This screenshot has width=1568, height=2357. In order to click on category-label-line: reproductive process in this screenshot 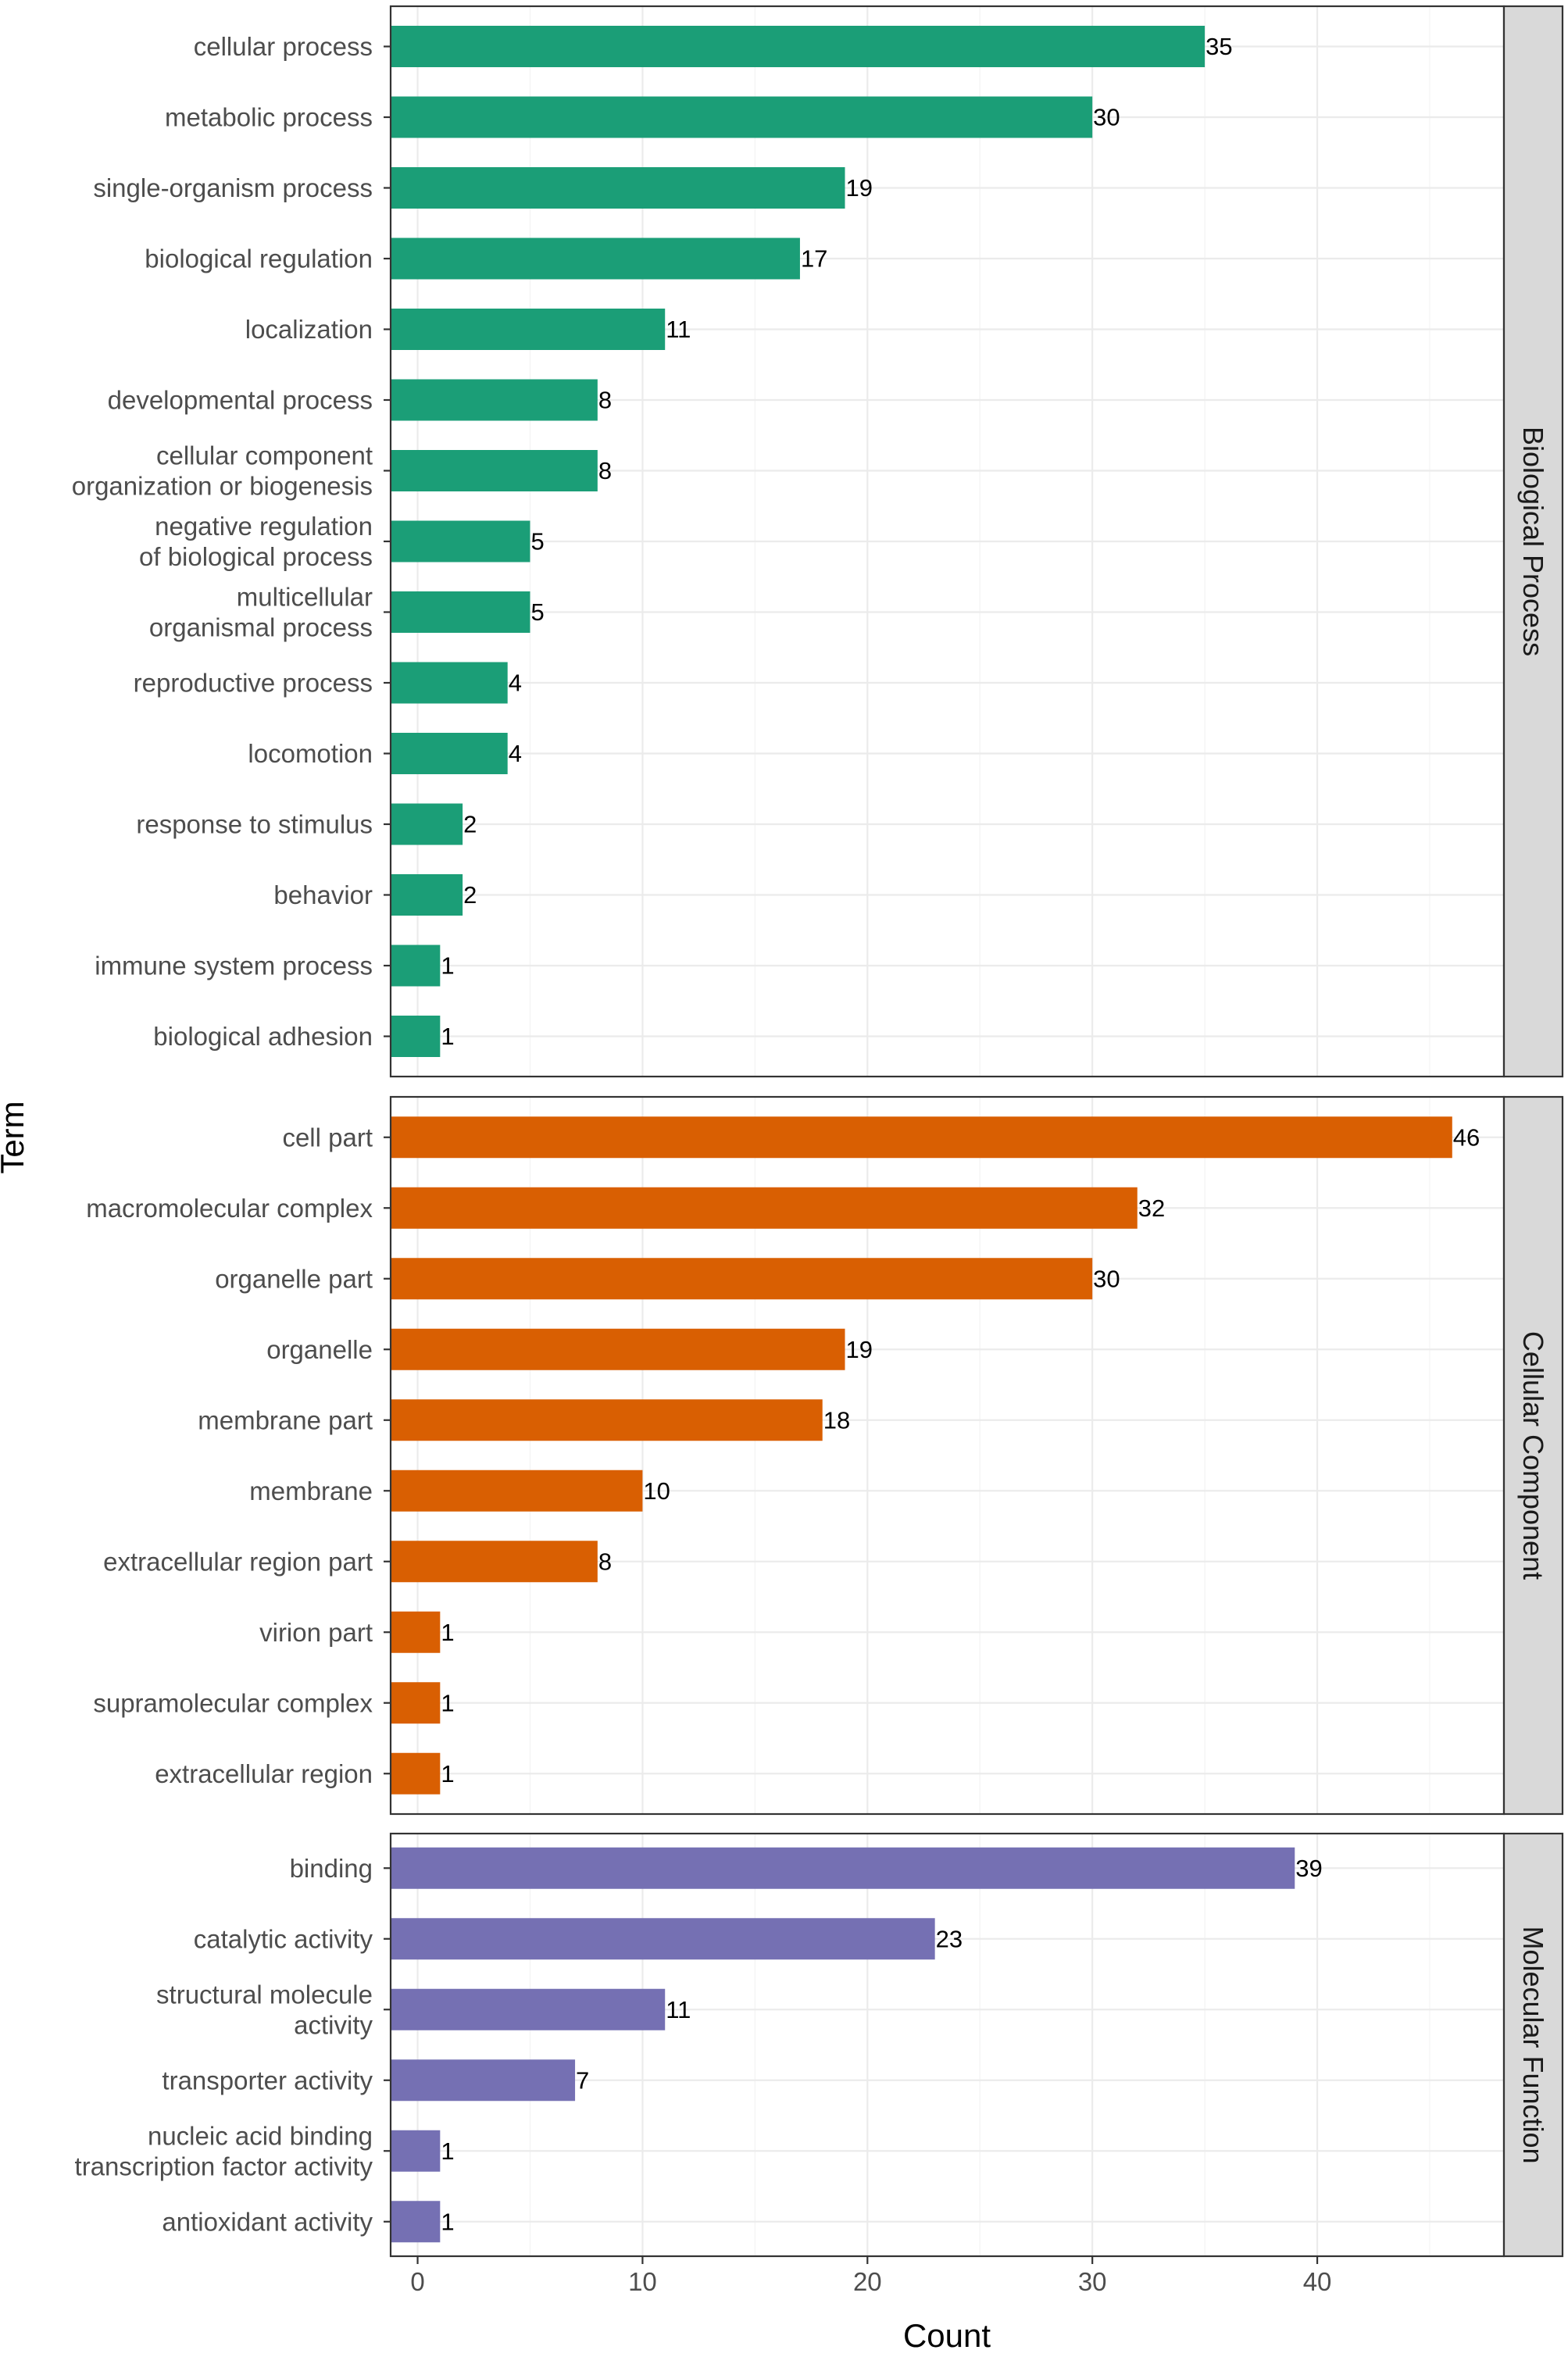, I will do `click(253, 683)`.